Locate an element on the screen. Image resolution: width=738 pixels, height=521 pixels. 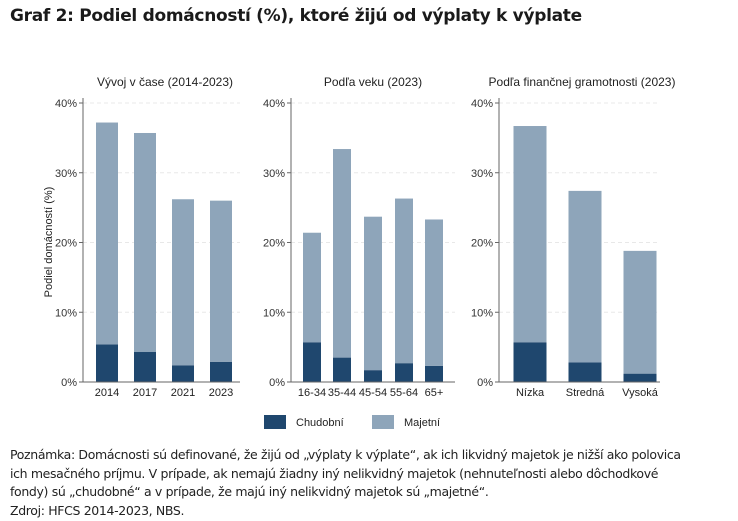
legend-swatch-majetní is located at coordinates (383, 422).